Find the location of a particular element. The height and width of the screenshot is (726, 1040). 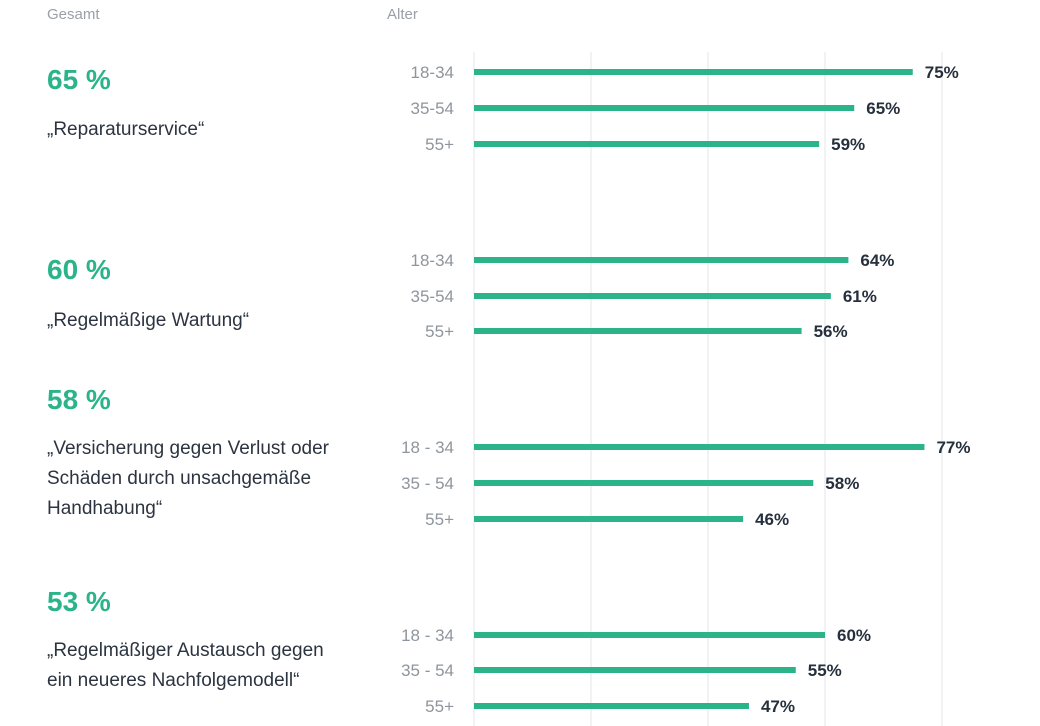

column-header-total: Gesamt is located at coordinates (73, 14).